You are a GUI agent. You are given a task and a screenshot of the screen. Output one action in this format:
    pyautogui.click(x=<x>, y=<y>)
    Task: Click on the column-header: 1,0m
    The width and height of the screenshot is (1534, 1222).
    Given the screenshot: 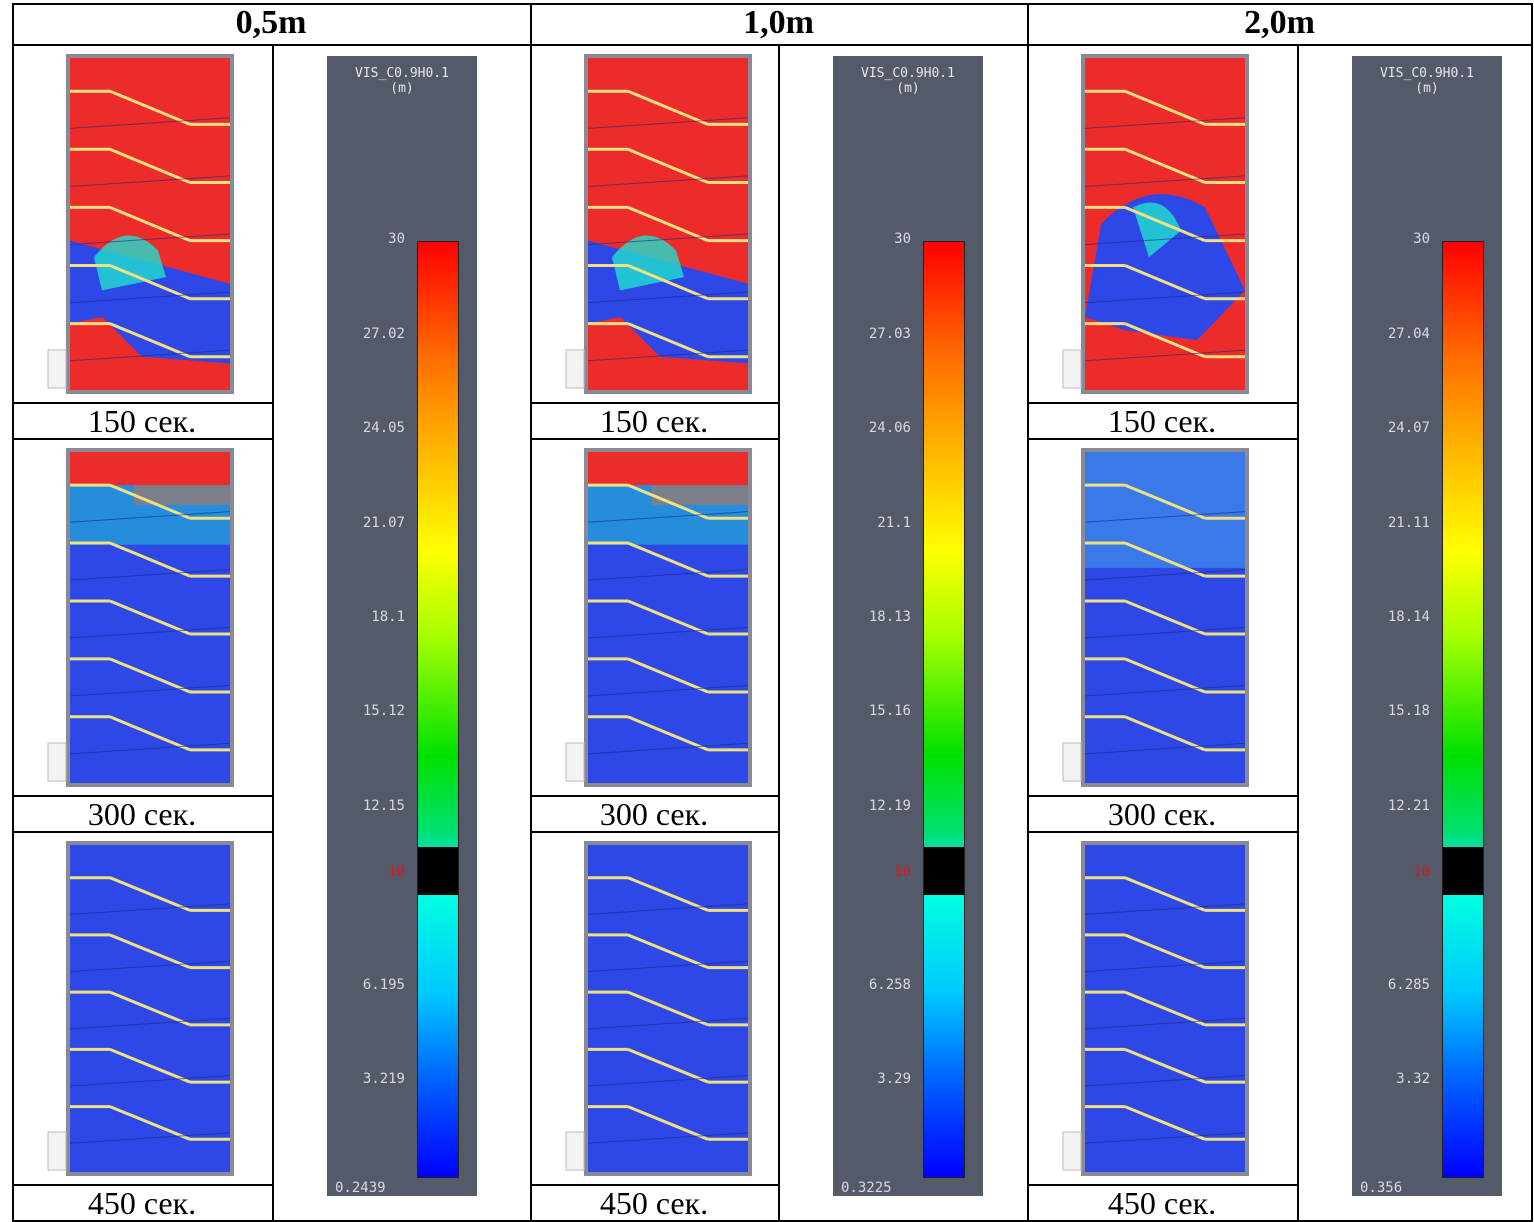 What is the action you would take?
    pyautogui.click(x=778, y=22)
    